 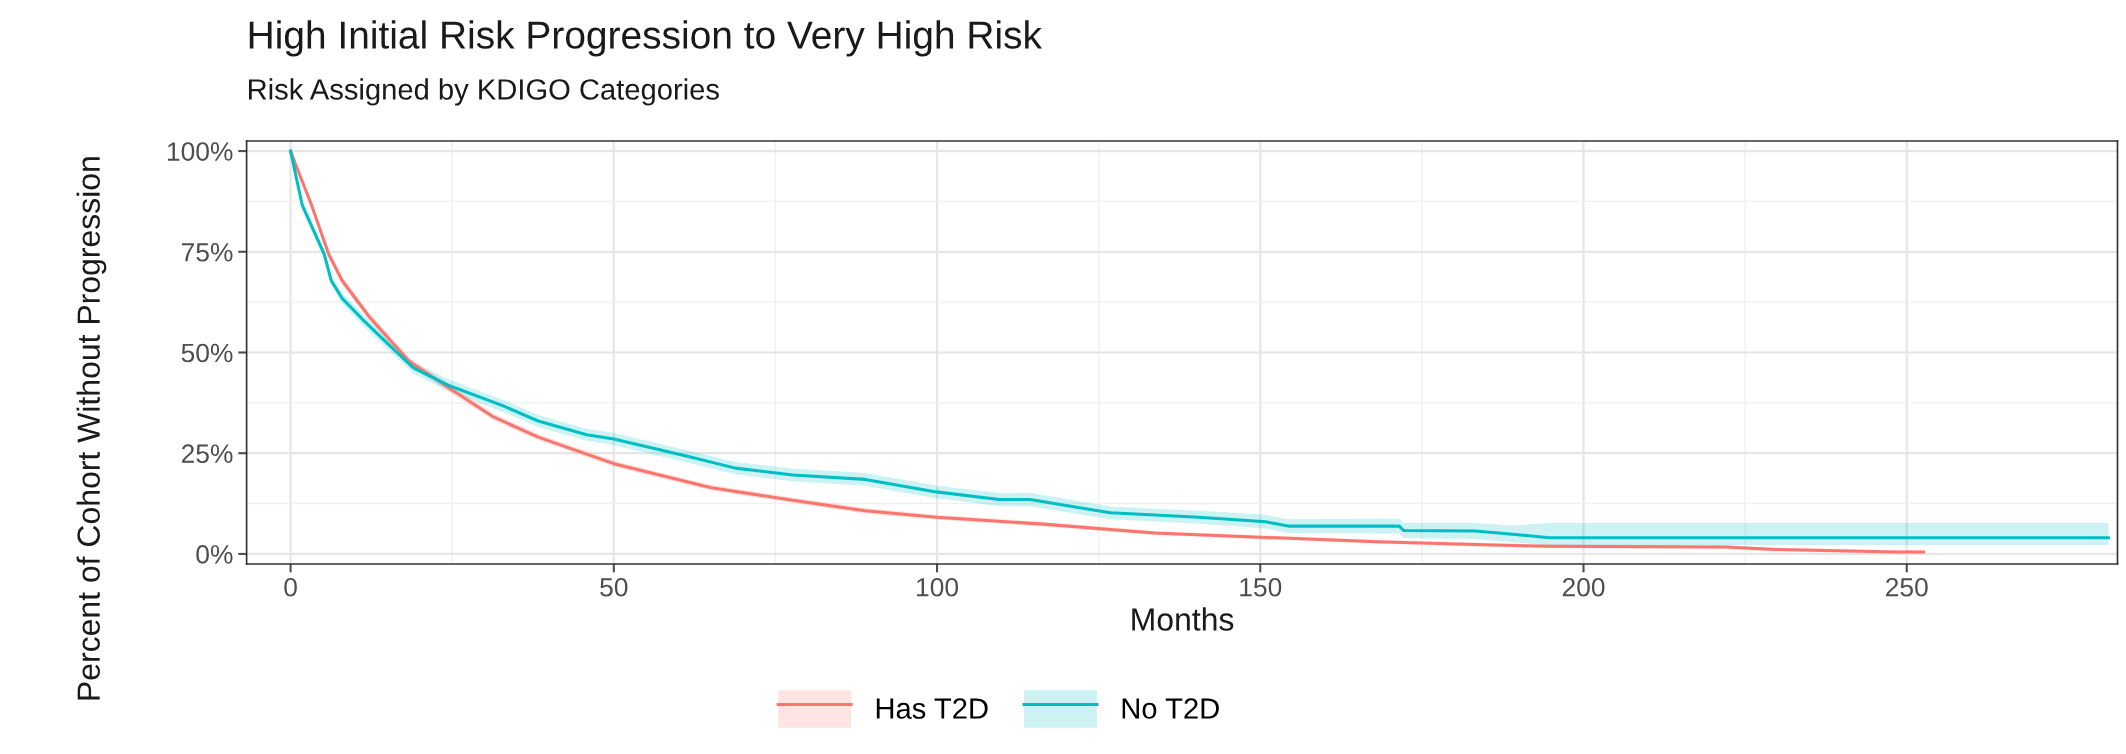 I want to click on y-tick-label: 100%, so click(x=200, y=151).